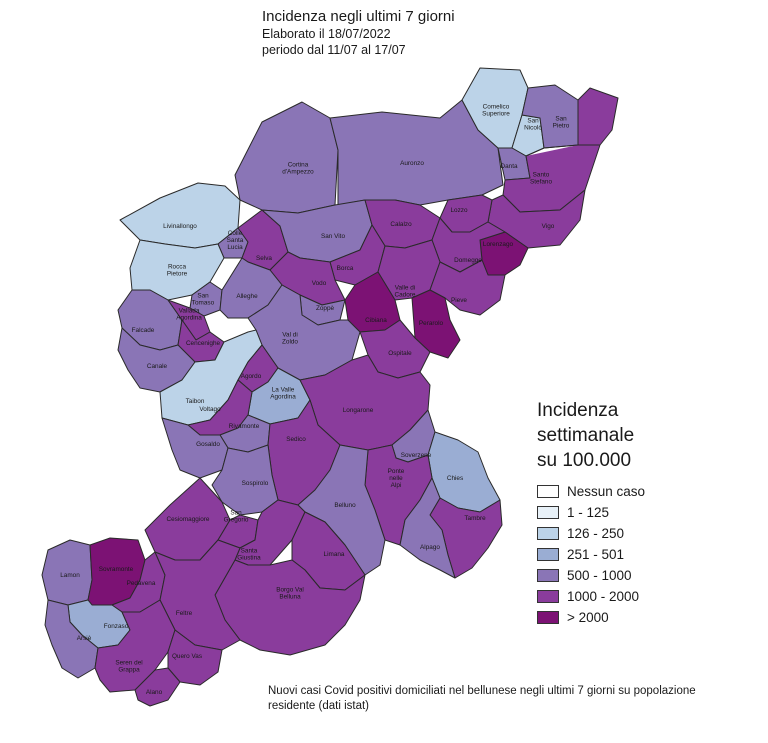 Image resolution: width=768 pixels, height=743 pixels. What do you see at coordinates (208, 444) in the screenshot?
I see `municipality-label: Gosaldo` at bounding box center [208, 444].